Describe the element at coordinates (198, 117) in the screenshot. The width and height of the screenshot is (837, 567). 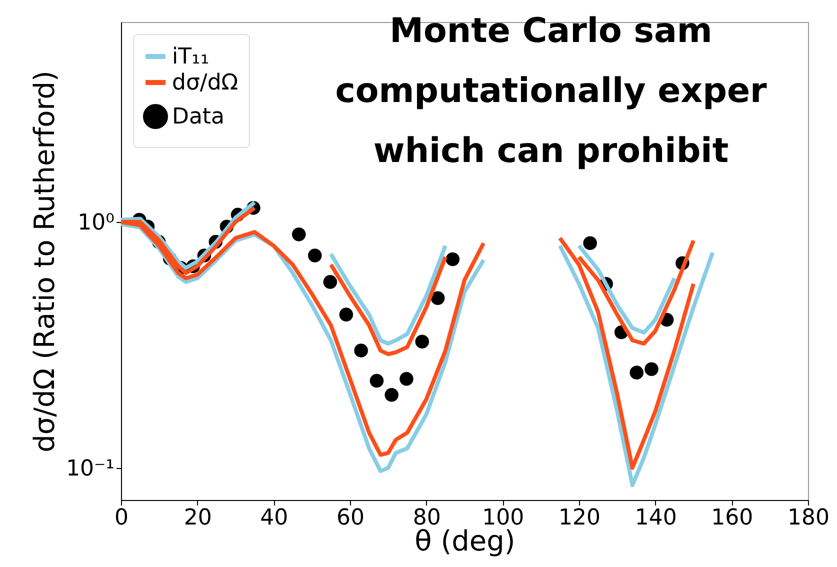
I see `legend-label: Data` at that location.